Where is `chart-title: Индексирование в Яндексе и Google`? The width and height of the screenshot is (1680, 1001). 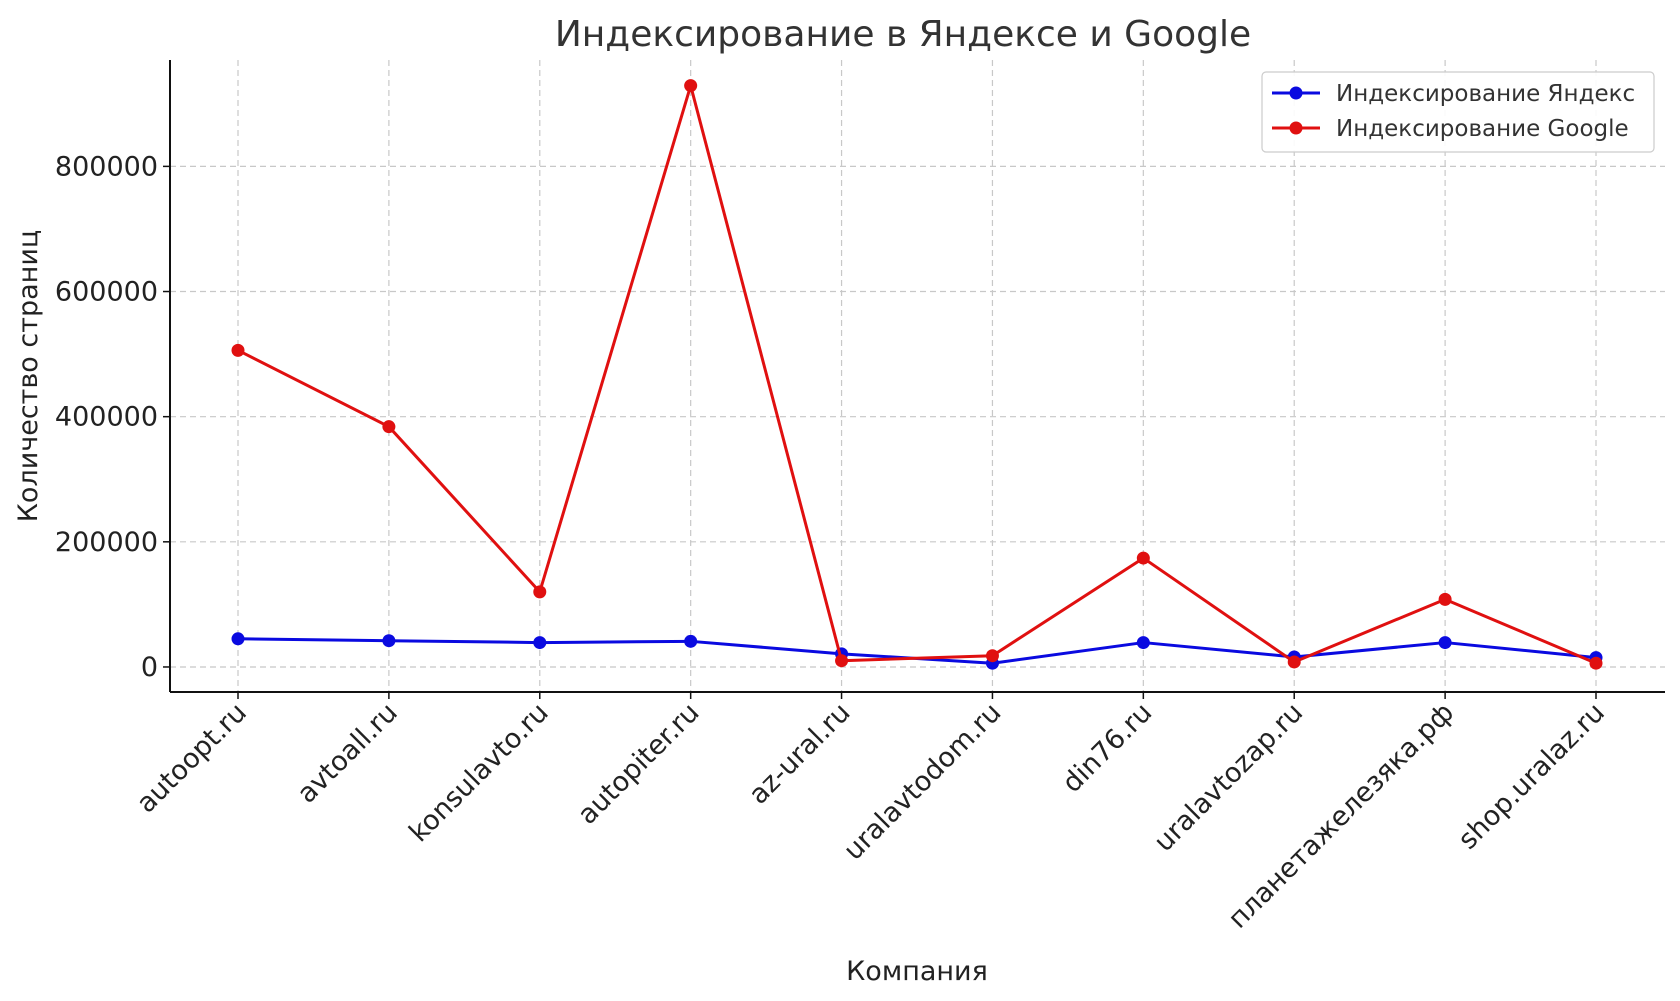 chart-title: Индексирование в Яндексе и Google is located at coordinates (903, 34).